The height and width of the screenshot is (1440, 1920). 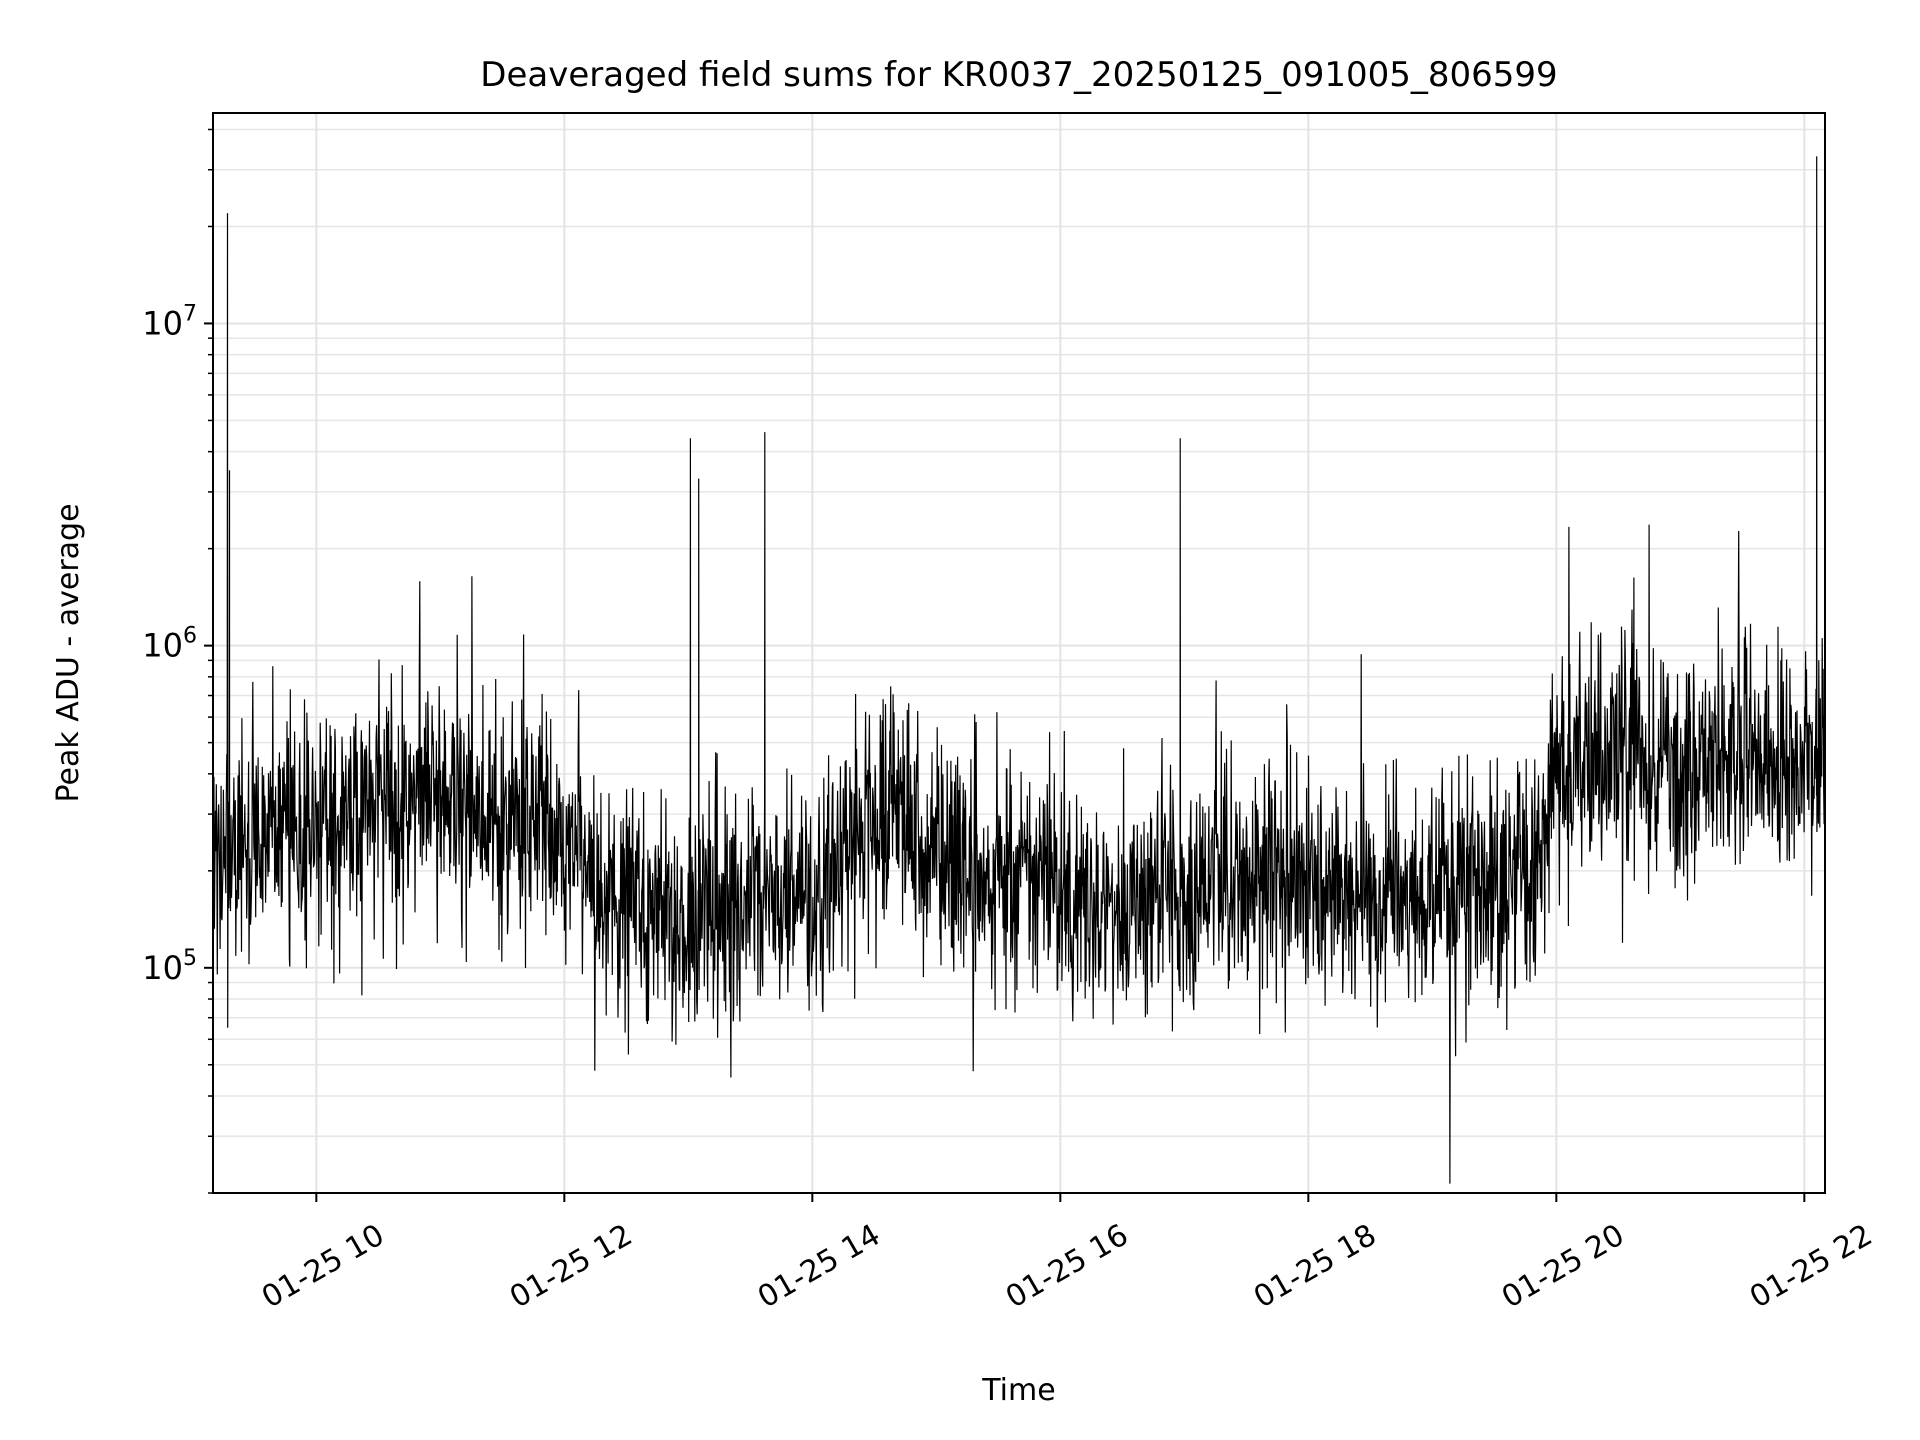 What do you see at coordinates (169, 644) in the screenshot?
I see `y-tick-label: 106` at bounding box center [169, 644].